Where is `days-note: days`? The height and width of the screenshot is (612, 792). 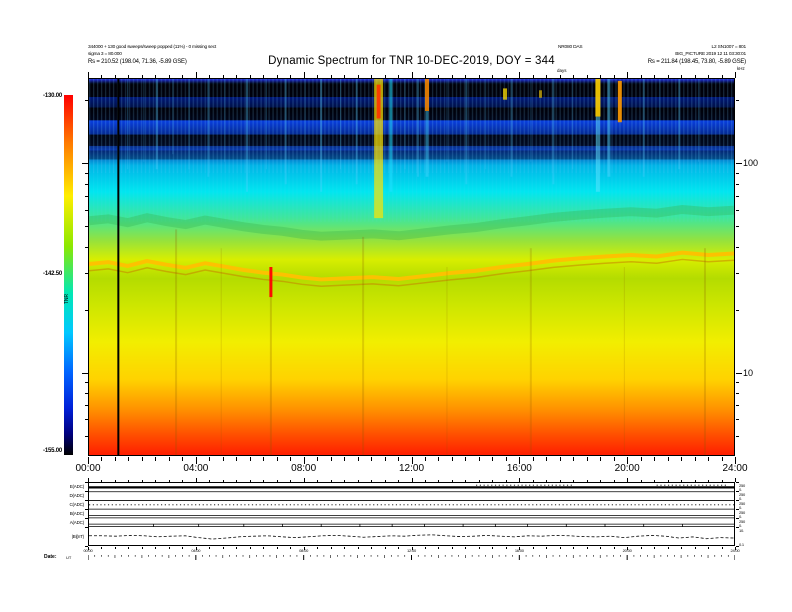
days-note: days is located at coordinates (562, 70).